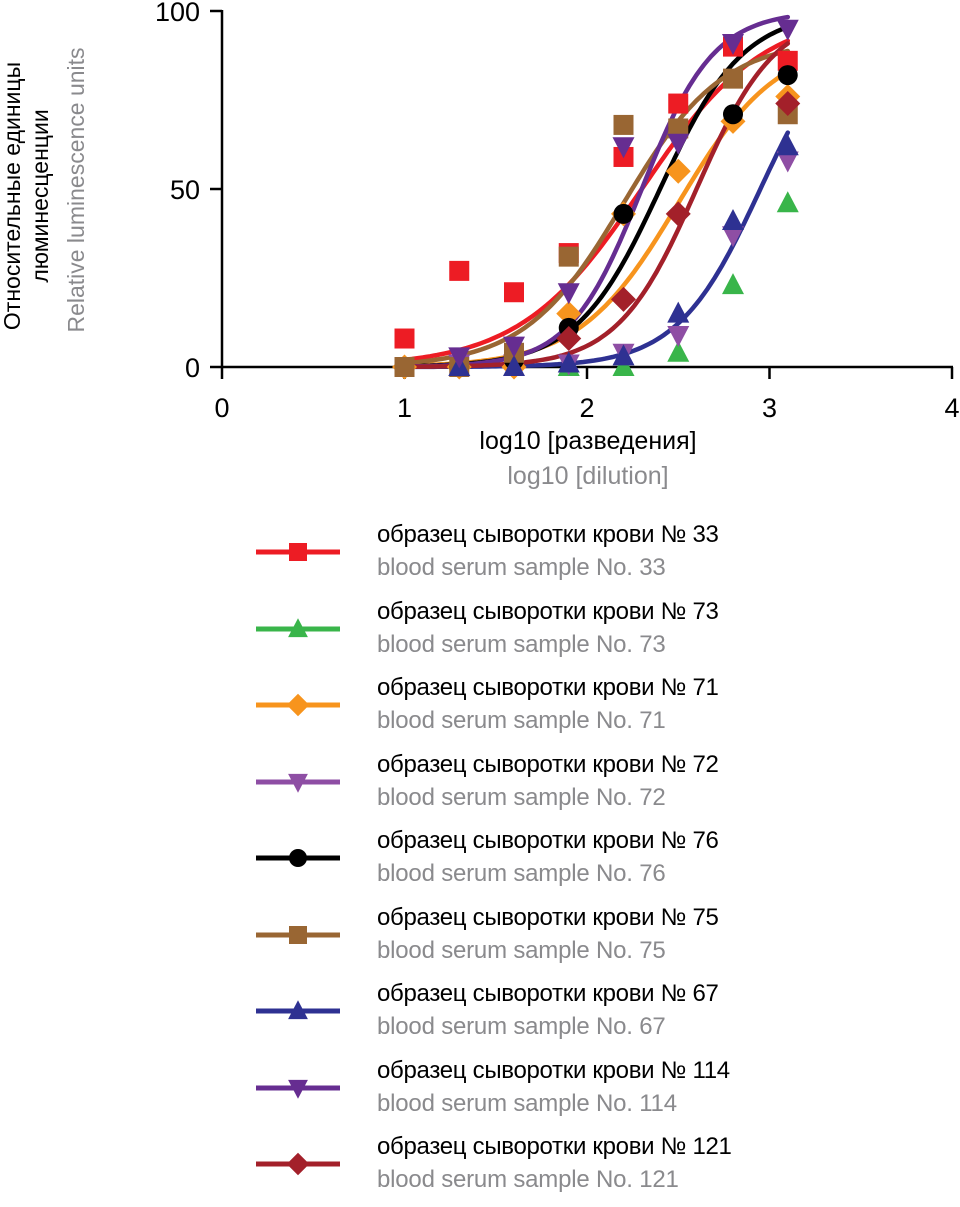 This screenshot has height=1207, width=960. Describe the element at coordinates (521, 873) in the screenshot. I see `legend-label-en: blood serum sample No. 76` at that location.